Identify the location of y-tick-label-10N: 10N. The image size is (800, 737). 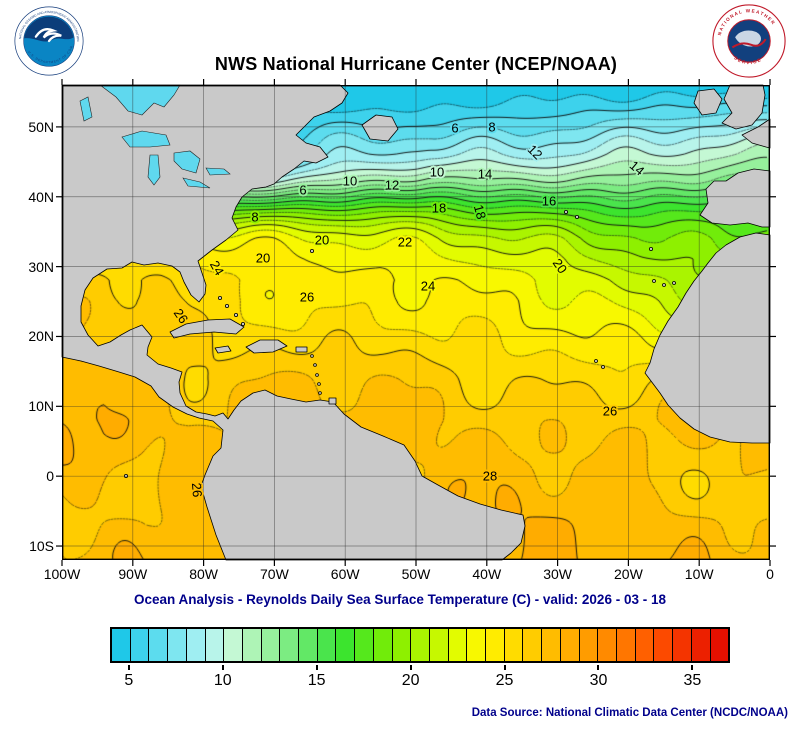
(41, 406).